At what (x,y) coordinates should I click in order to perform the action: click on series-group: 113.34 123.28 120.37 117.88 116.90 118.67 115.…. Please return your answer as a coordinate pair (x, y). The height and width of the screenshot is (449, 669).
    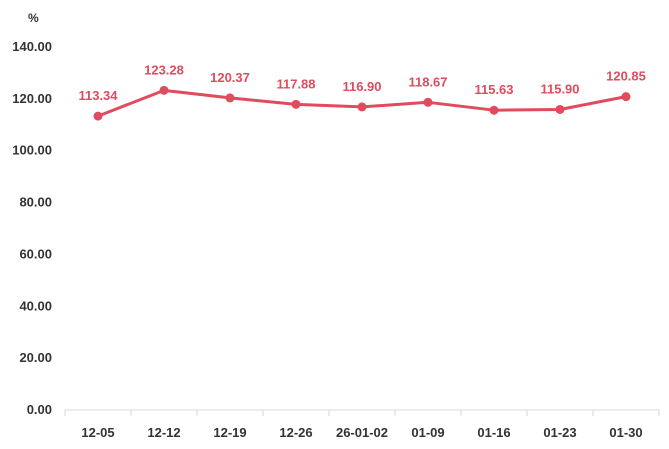
    Looking at the image, I should click on (362, 91).